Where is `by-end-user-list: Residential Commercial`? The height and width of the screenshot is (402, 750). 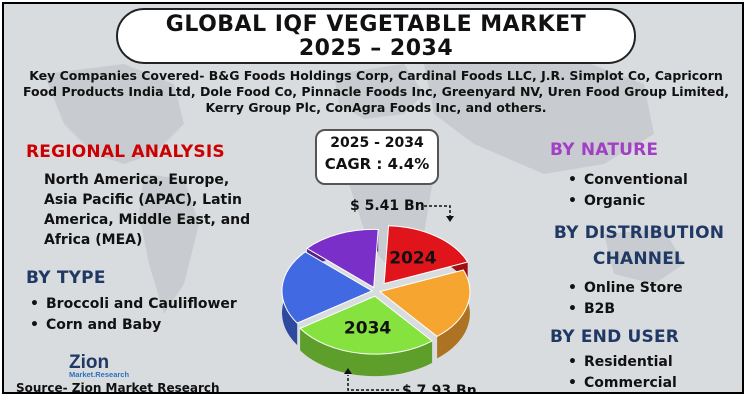 by-end-user-list: Residential Commercial is located at coordinates (620, 372).